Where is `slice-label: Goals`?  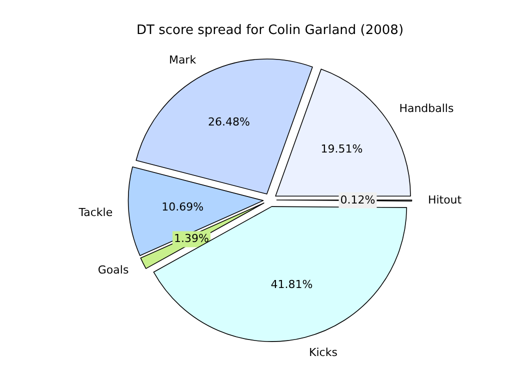
slice-label: Goals is located at coordinates (113, 270).